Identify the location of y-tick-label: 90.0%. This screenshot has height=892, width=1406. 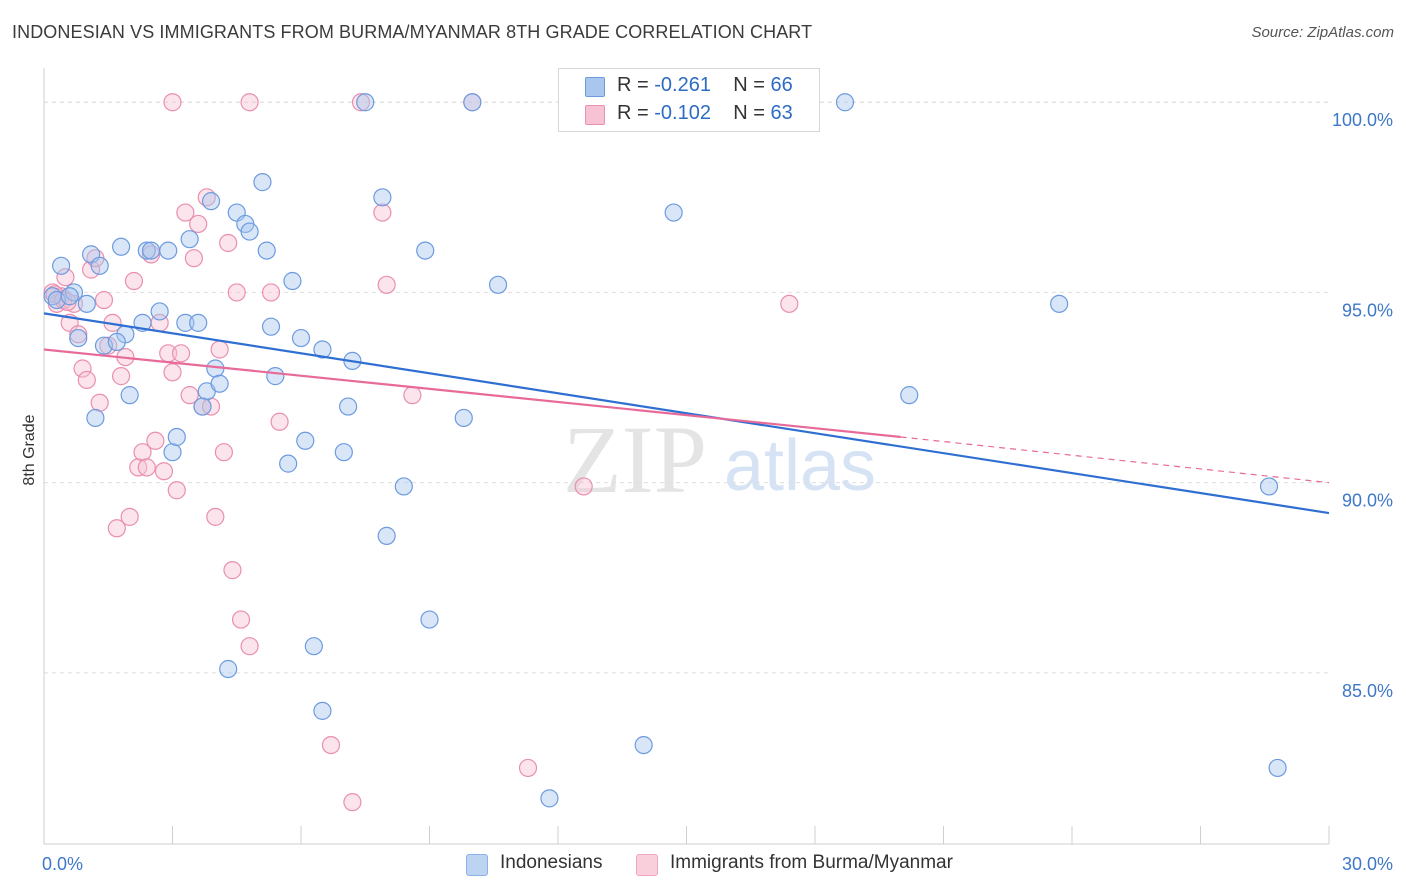
(1367, 501).